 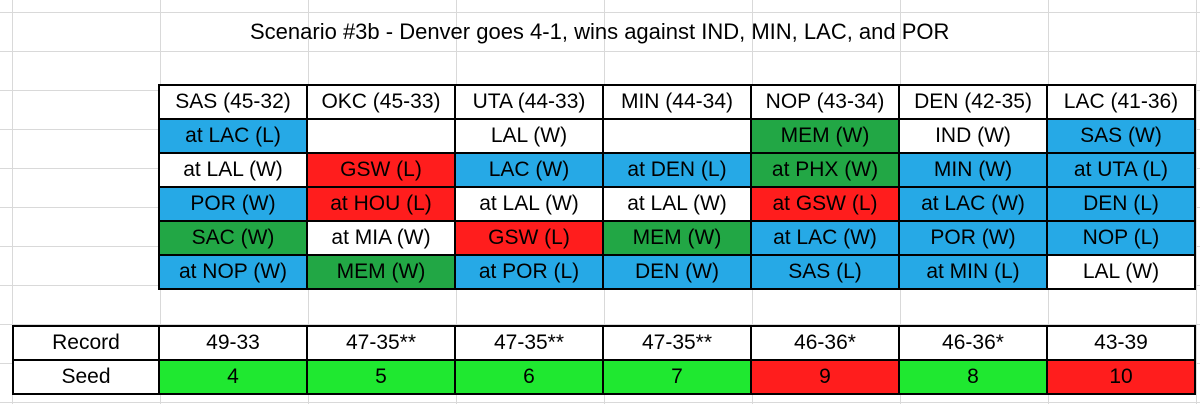 I want to click on seed-row: Seed 4 5 6 7 9 8 10, so click(x=604, y=377).